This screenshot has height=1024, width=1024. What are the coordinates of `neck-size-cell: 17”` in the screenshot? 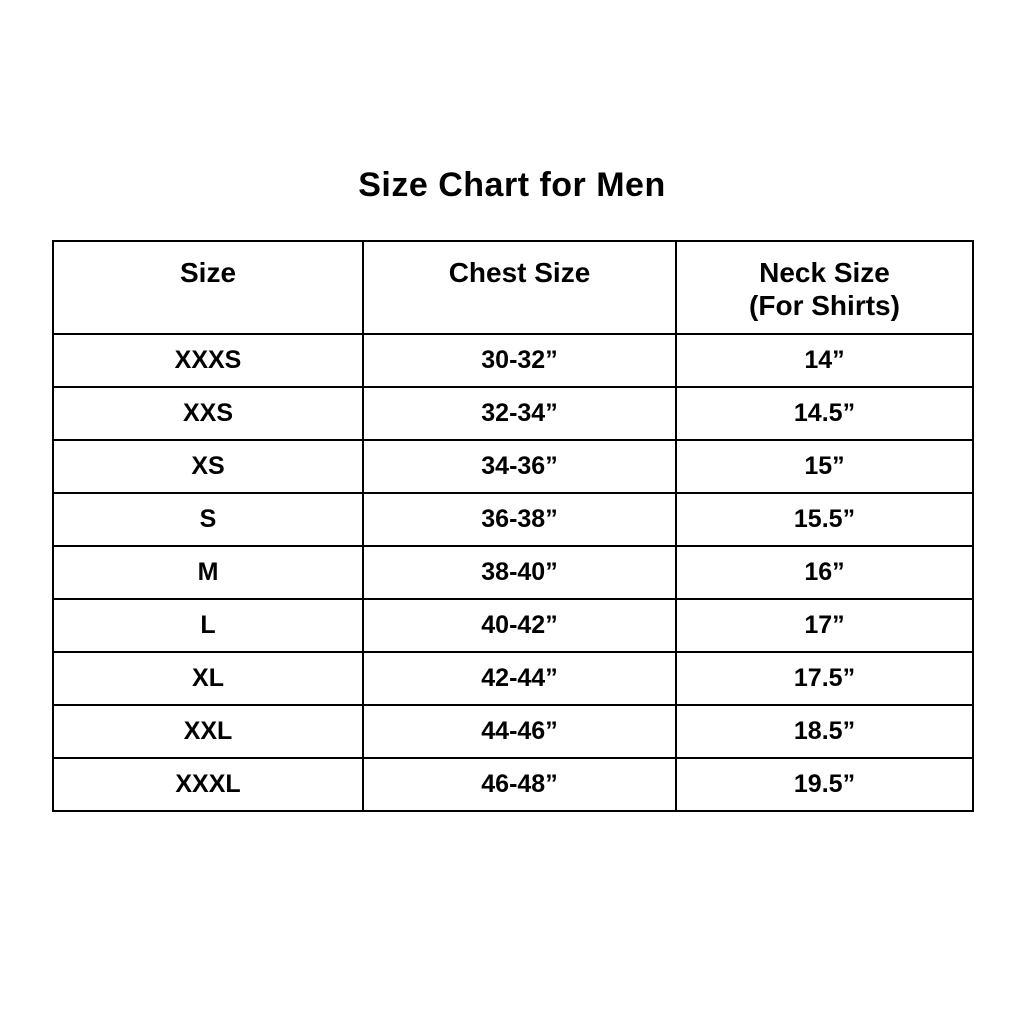 It's located at (824, 625).